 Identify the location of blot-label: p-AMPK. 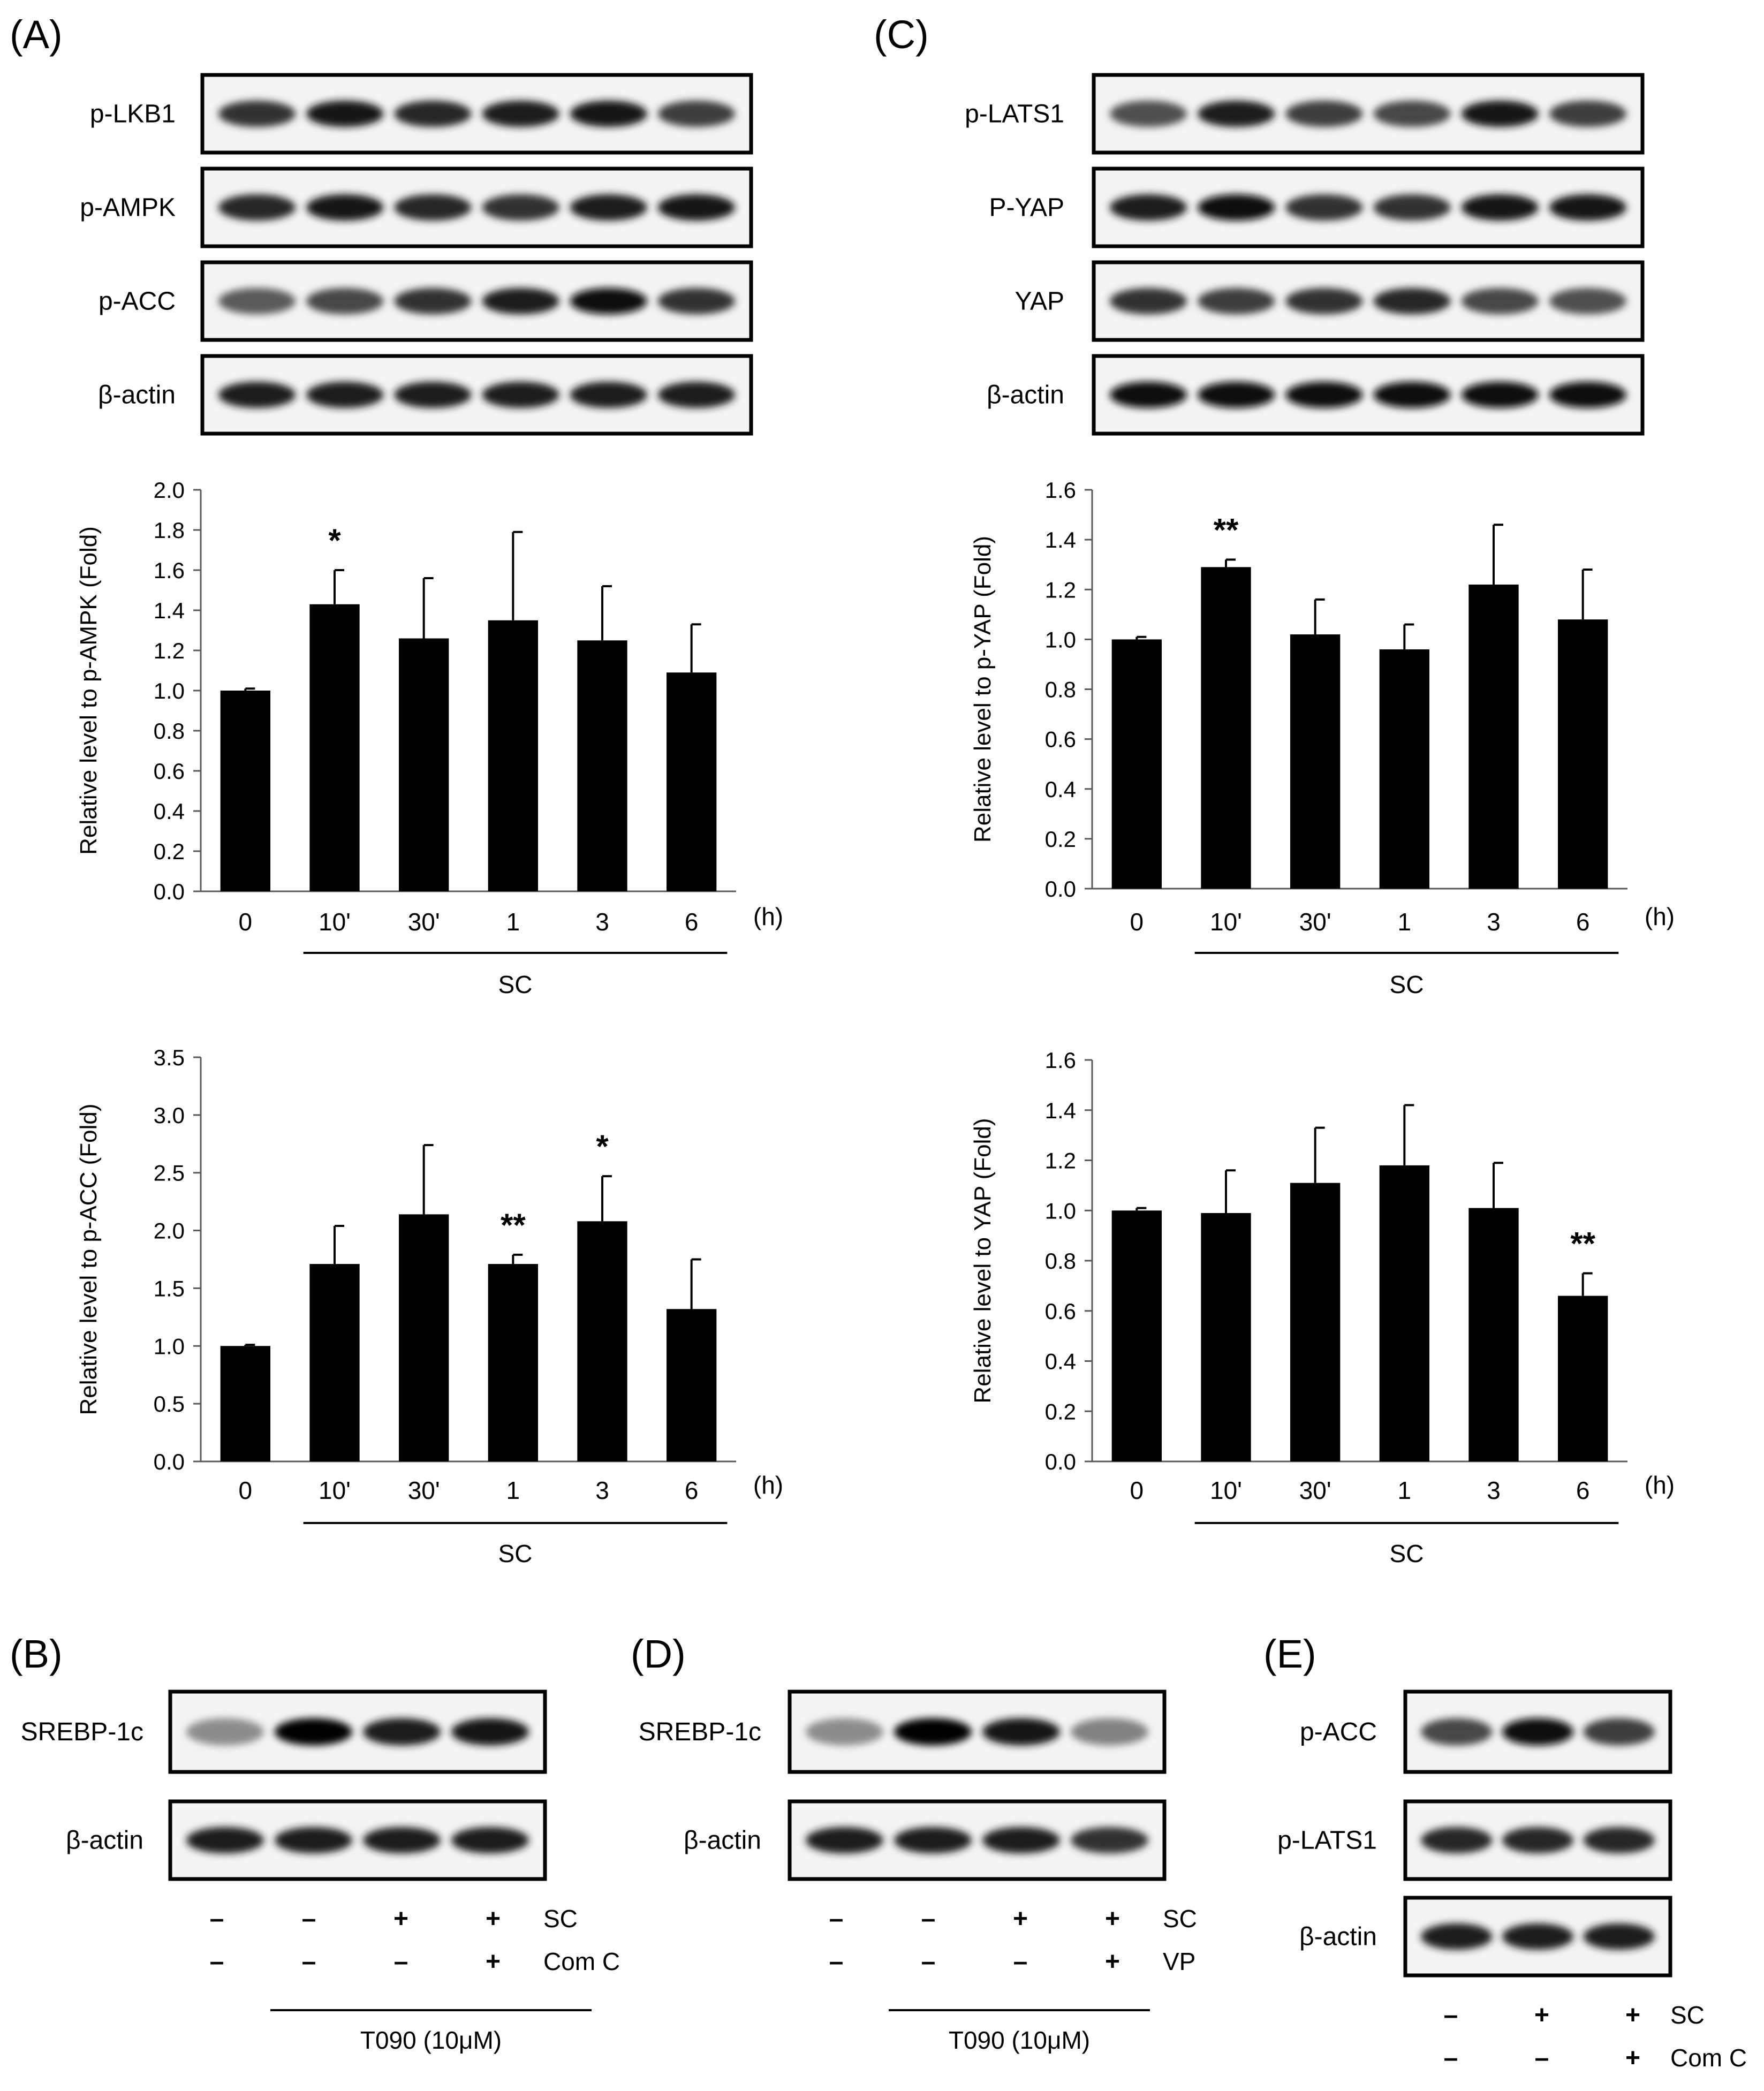
(128, 208).